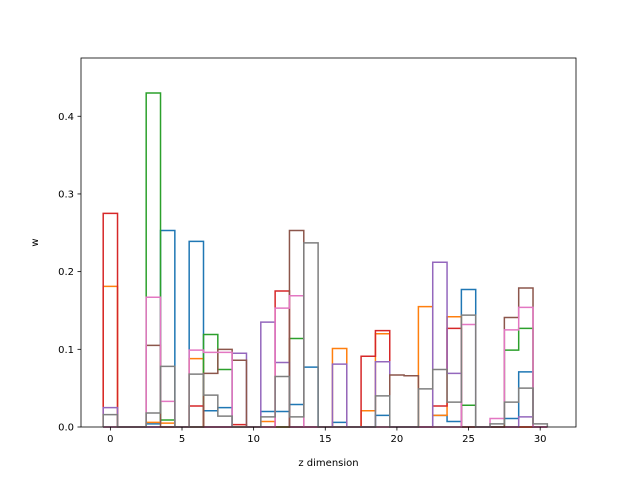  What do you see at coordinates (253, 439) in the screenshot?
I see `x-tick-label: 10` at bounding box center [253, 439].